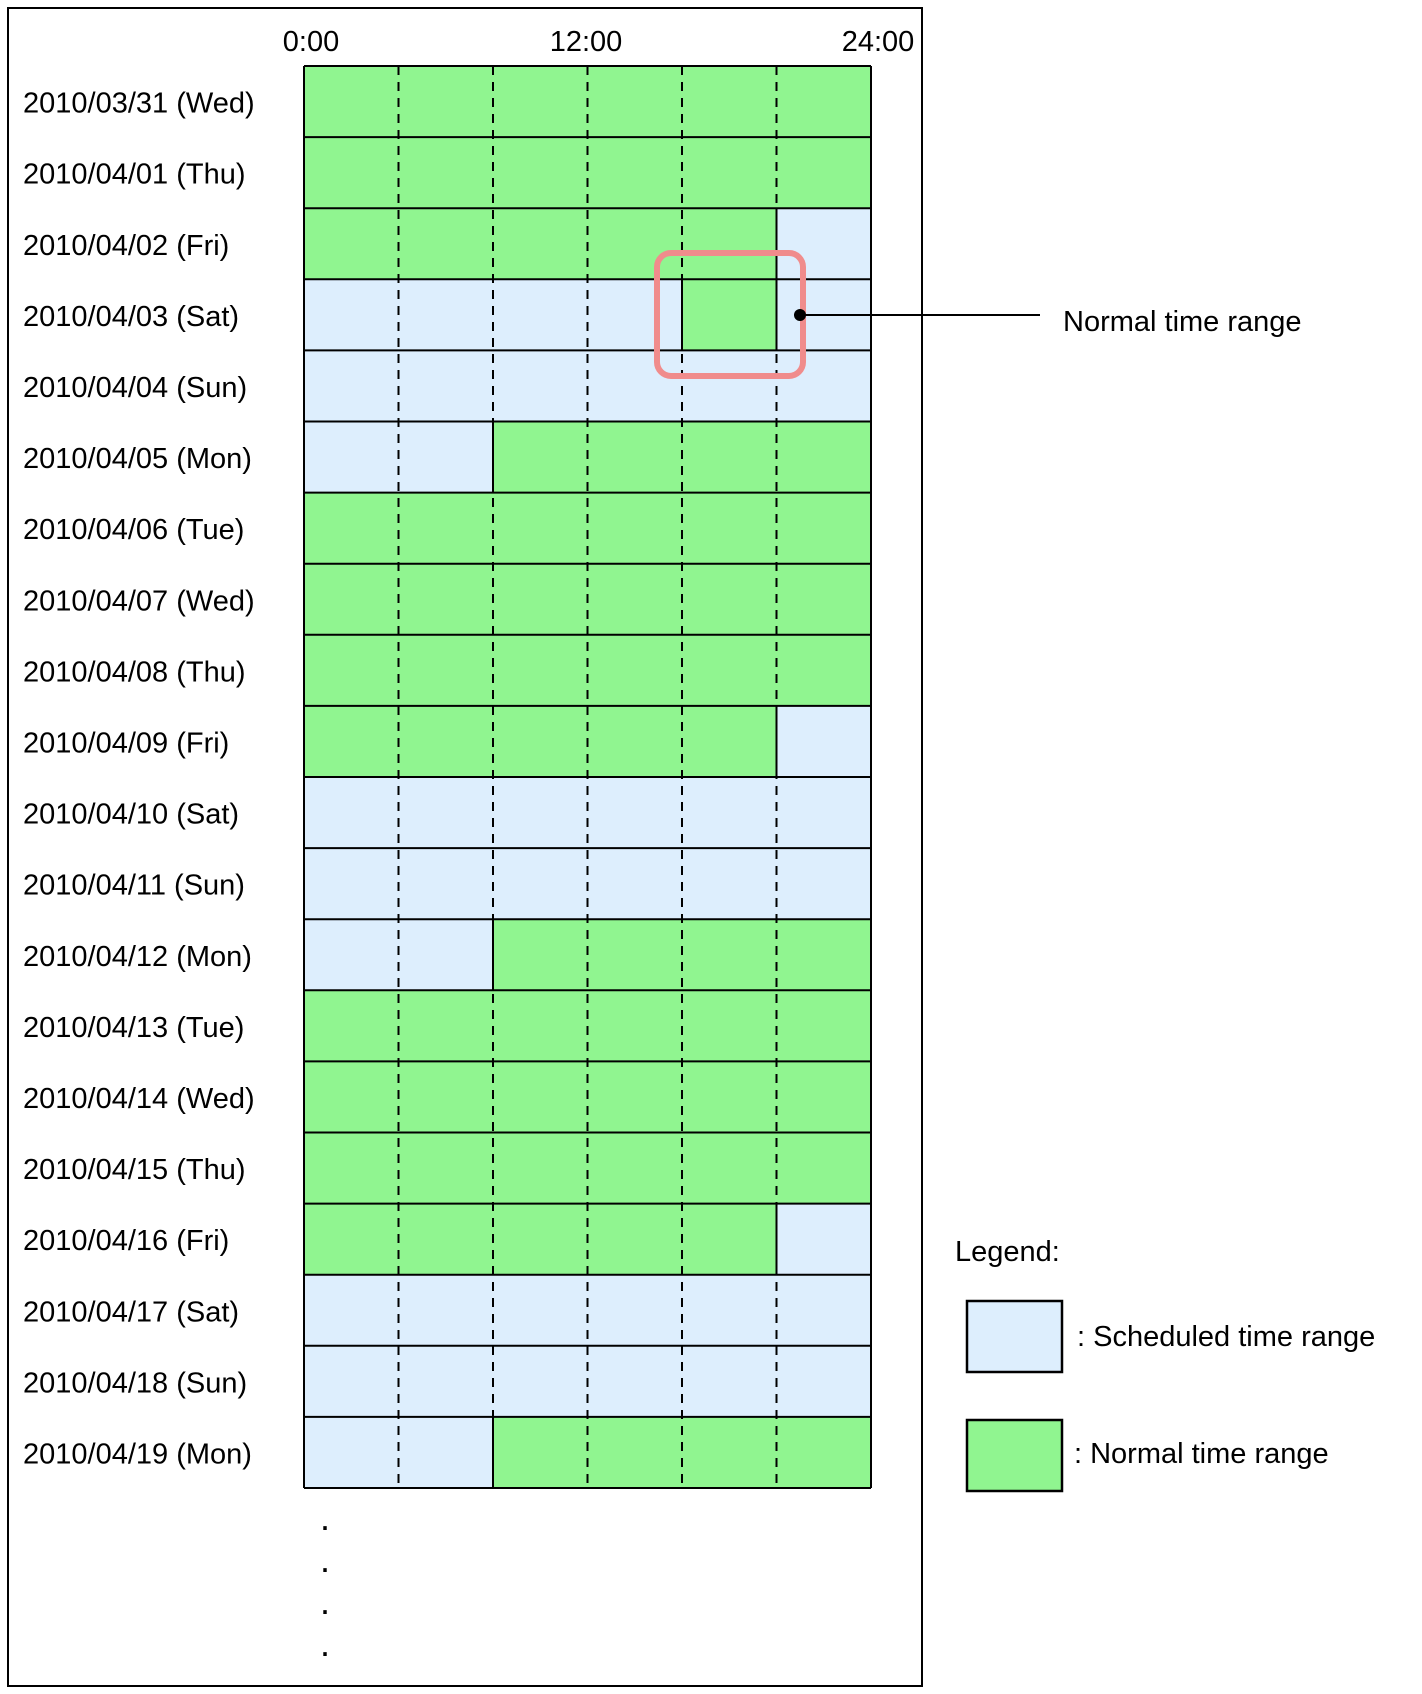 The image size is (1422, 1694). What do you see at coordinates (311, 42) in the screenshot?
I see `axis-label-start: 0:00` at bounding box center [311, 42].